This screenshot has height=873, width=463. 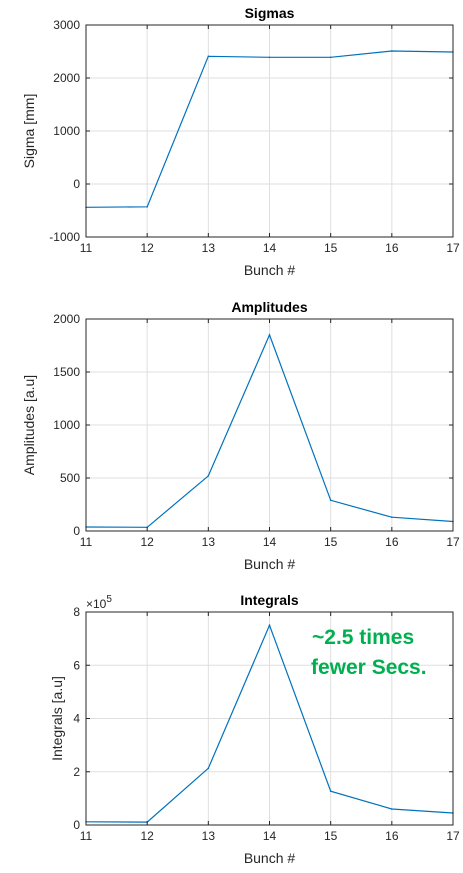 What do you see at coordinates (369, 667) in the screenshot?
I see `annotation-text: fewer Secs.` at bounding box center [369, 667].